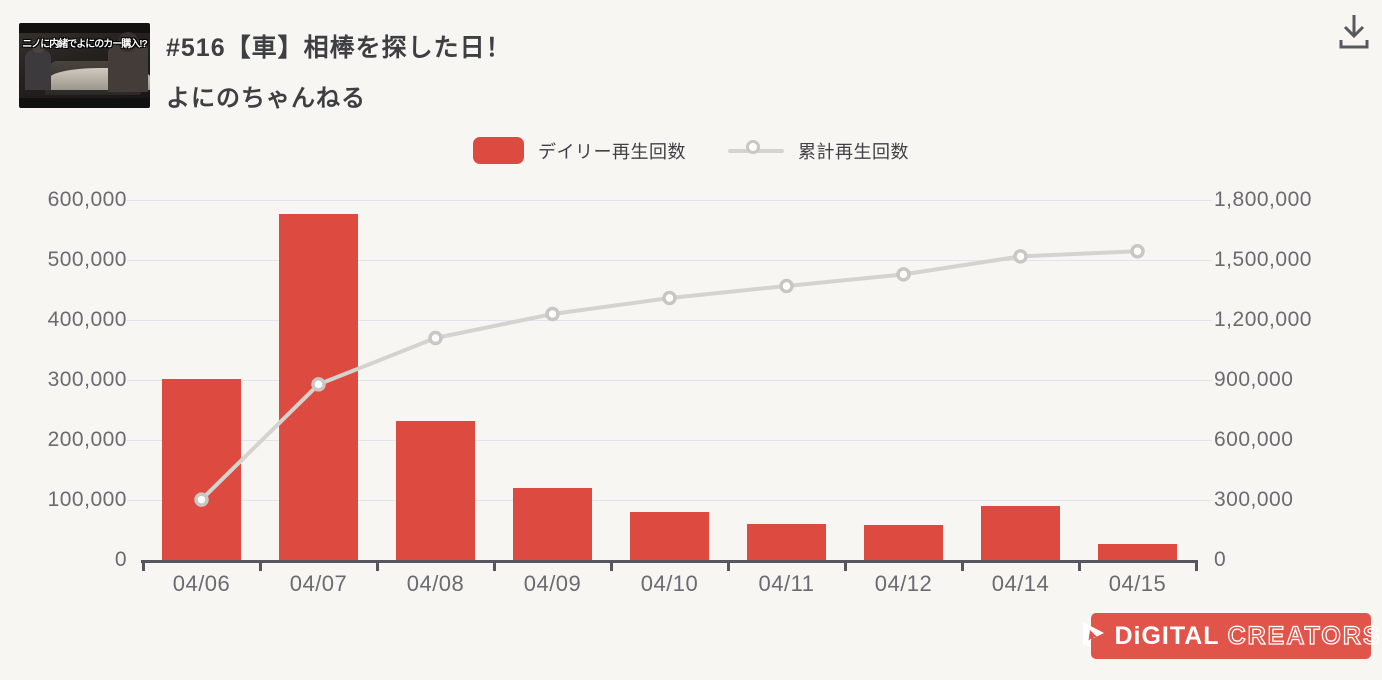  What do you see at coordinates (201, 583) in the screenshot?
I see `x-axis-date-label: 04/06` at bounding box center [201, 583].